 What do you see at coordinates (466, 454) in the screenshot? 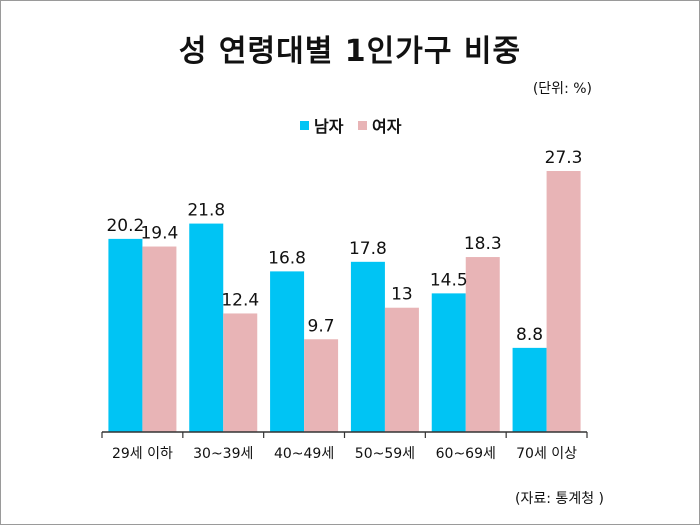
I see `x-tick-label: 60~69세` at bounding box center [466, 454].